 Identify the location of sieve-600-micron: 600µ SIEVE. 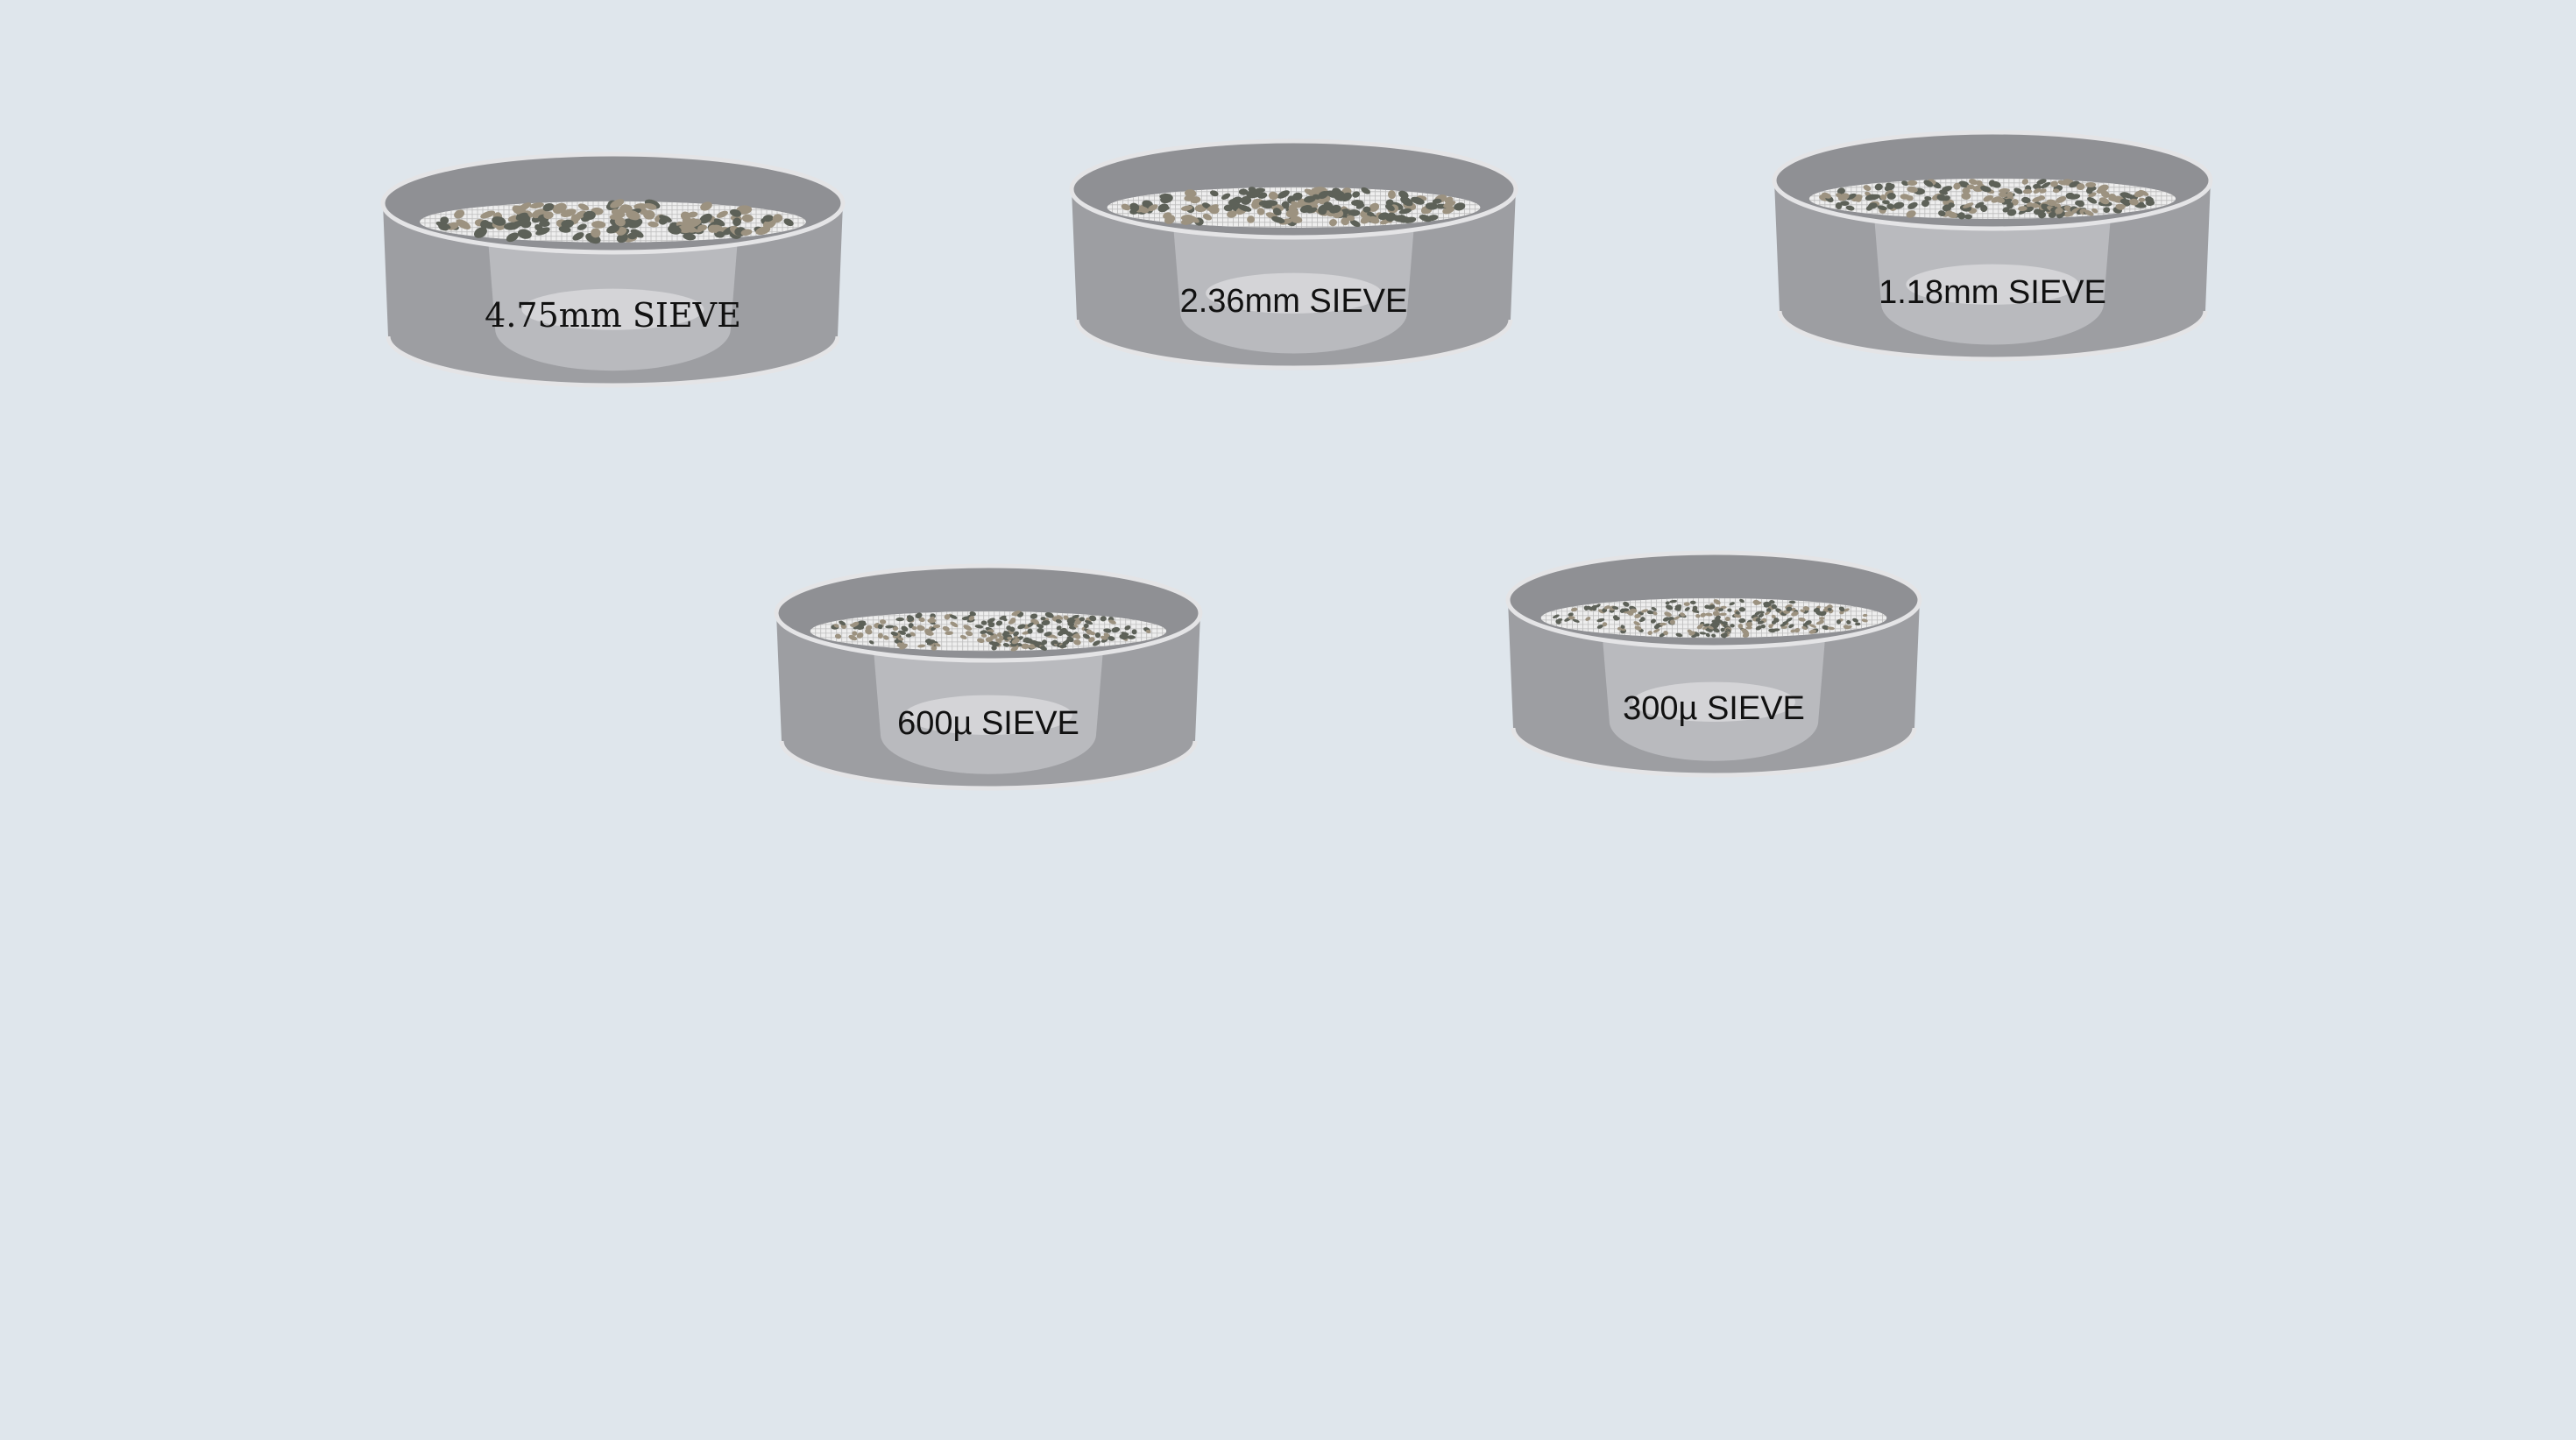
(988, 679).